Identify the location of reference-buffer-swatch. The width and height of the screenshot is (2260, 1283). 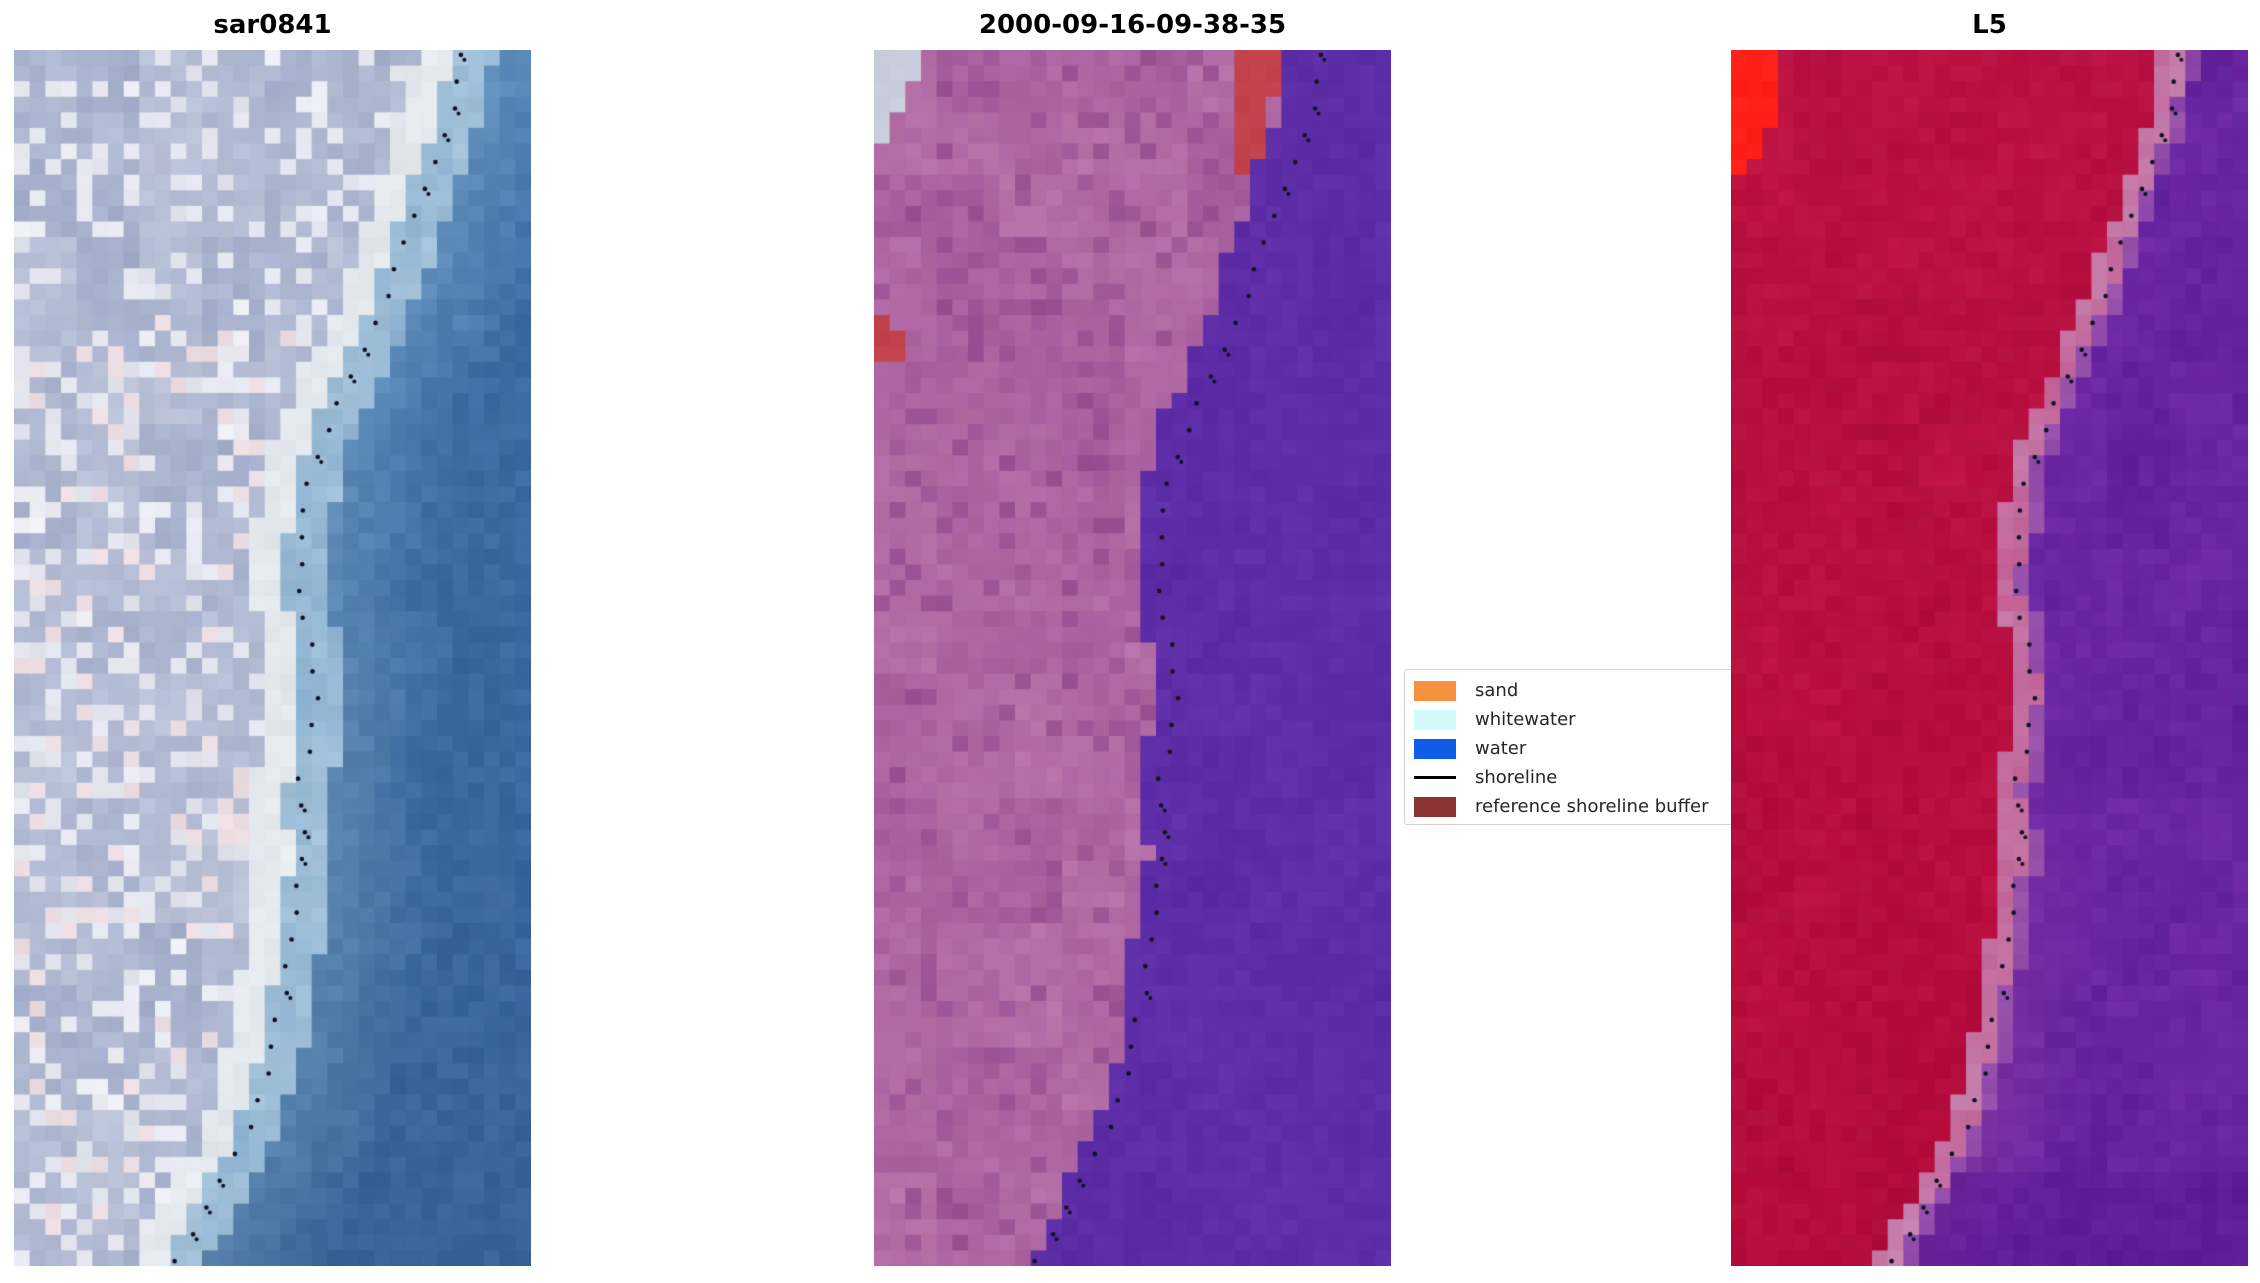
(1435, 806).